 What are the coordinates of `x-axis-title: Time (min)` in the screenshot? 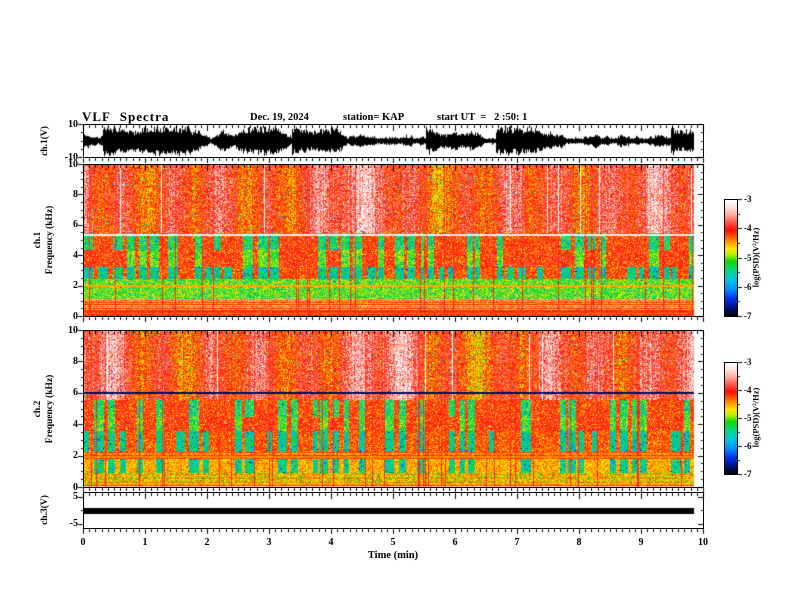 It's located at (393, 555).